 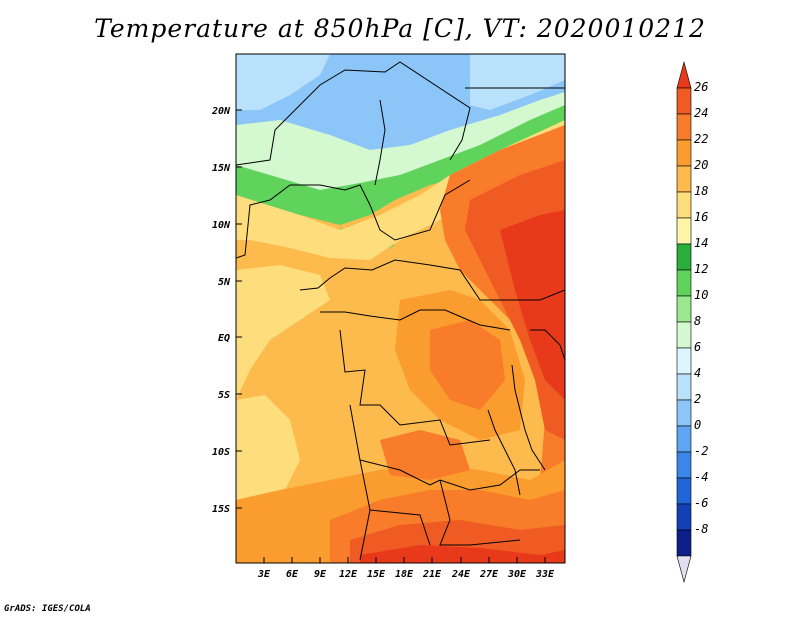 What do you see at coordinates (697, 373) in the screenshot?
I see `colorbar-label: 4` at bounding box center [697, 373].